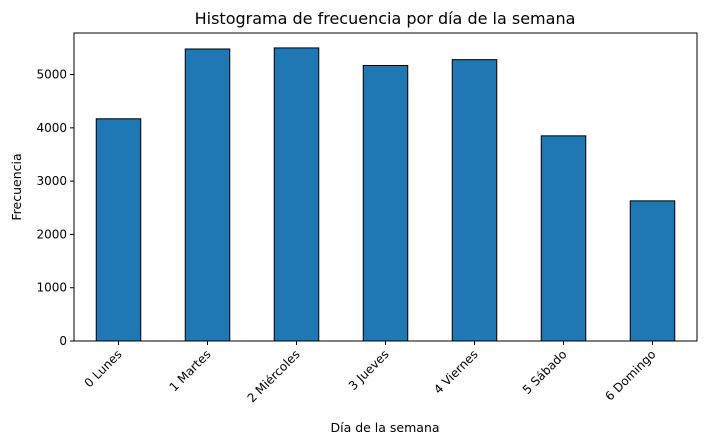  What do you see at coordinates (55, 208) in the screenshot?
I see `y-axis: 0 1000 2000 3000 4000 5000` at bounding box center [55, 208].